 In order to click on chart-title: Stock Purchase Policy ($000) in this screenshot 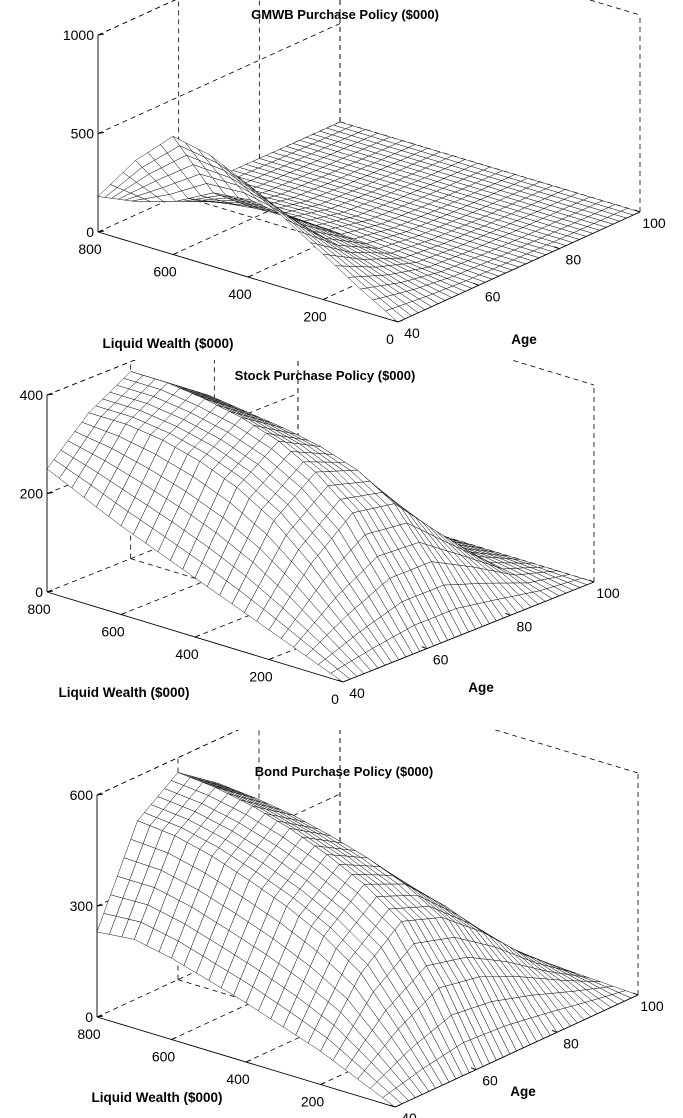, I will do `click(325, 375)`.